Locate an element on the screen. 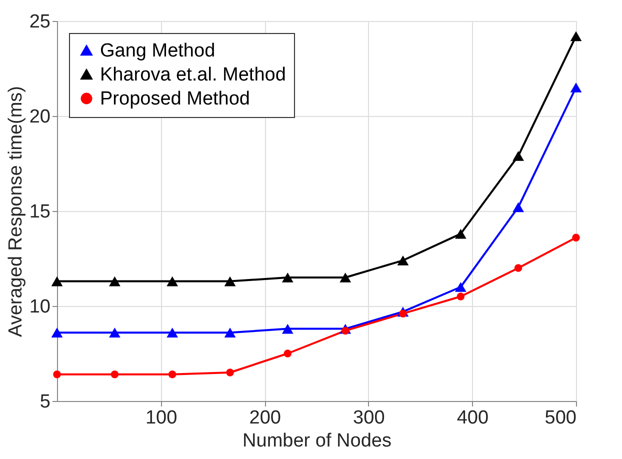 The height and width of the screenshot is (459, 622). y-tick-label: 25 is located at coordinates (39, 22).